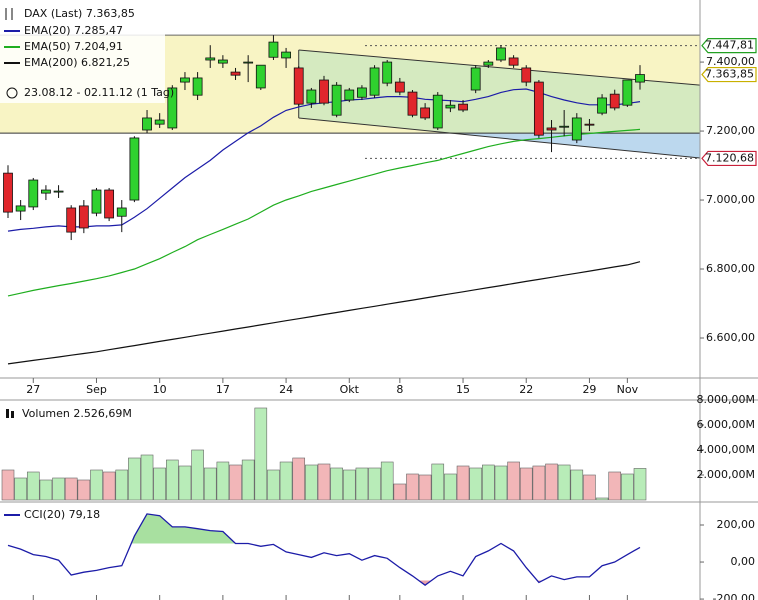  Describe the element at coordinates (726, 399) in the screenshot. I see `y-tick-label: 8.000,00M` at that location.